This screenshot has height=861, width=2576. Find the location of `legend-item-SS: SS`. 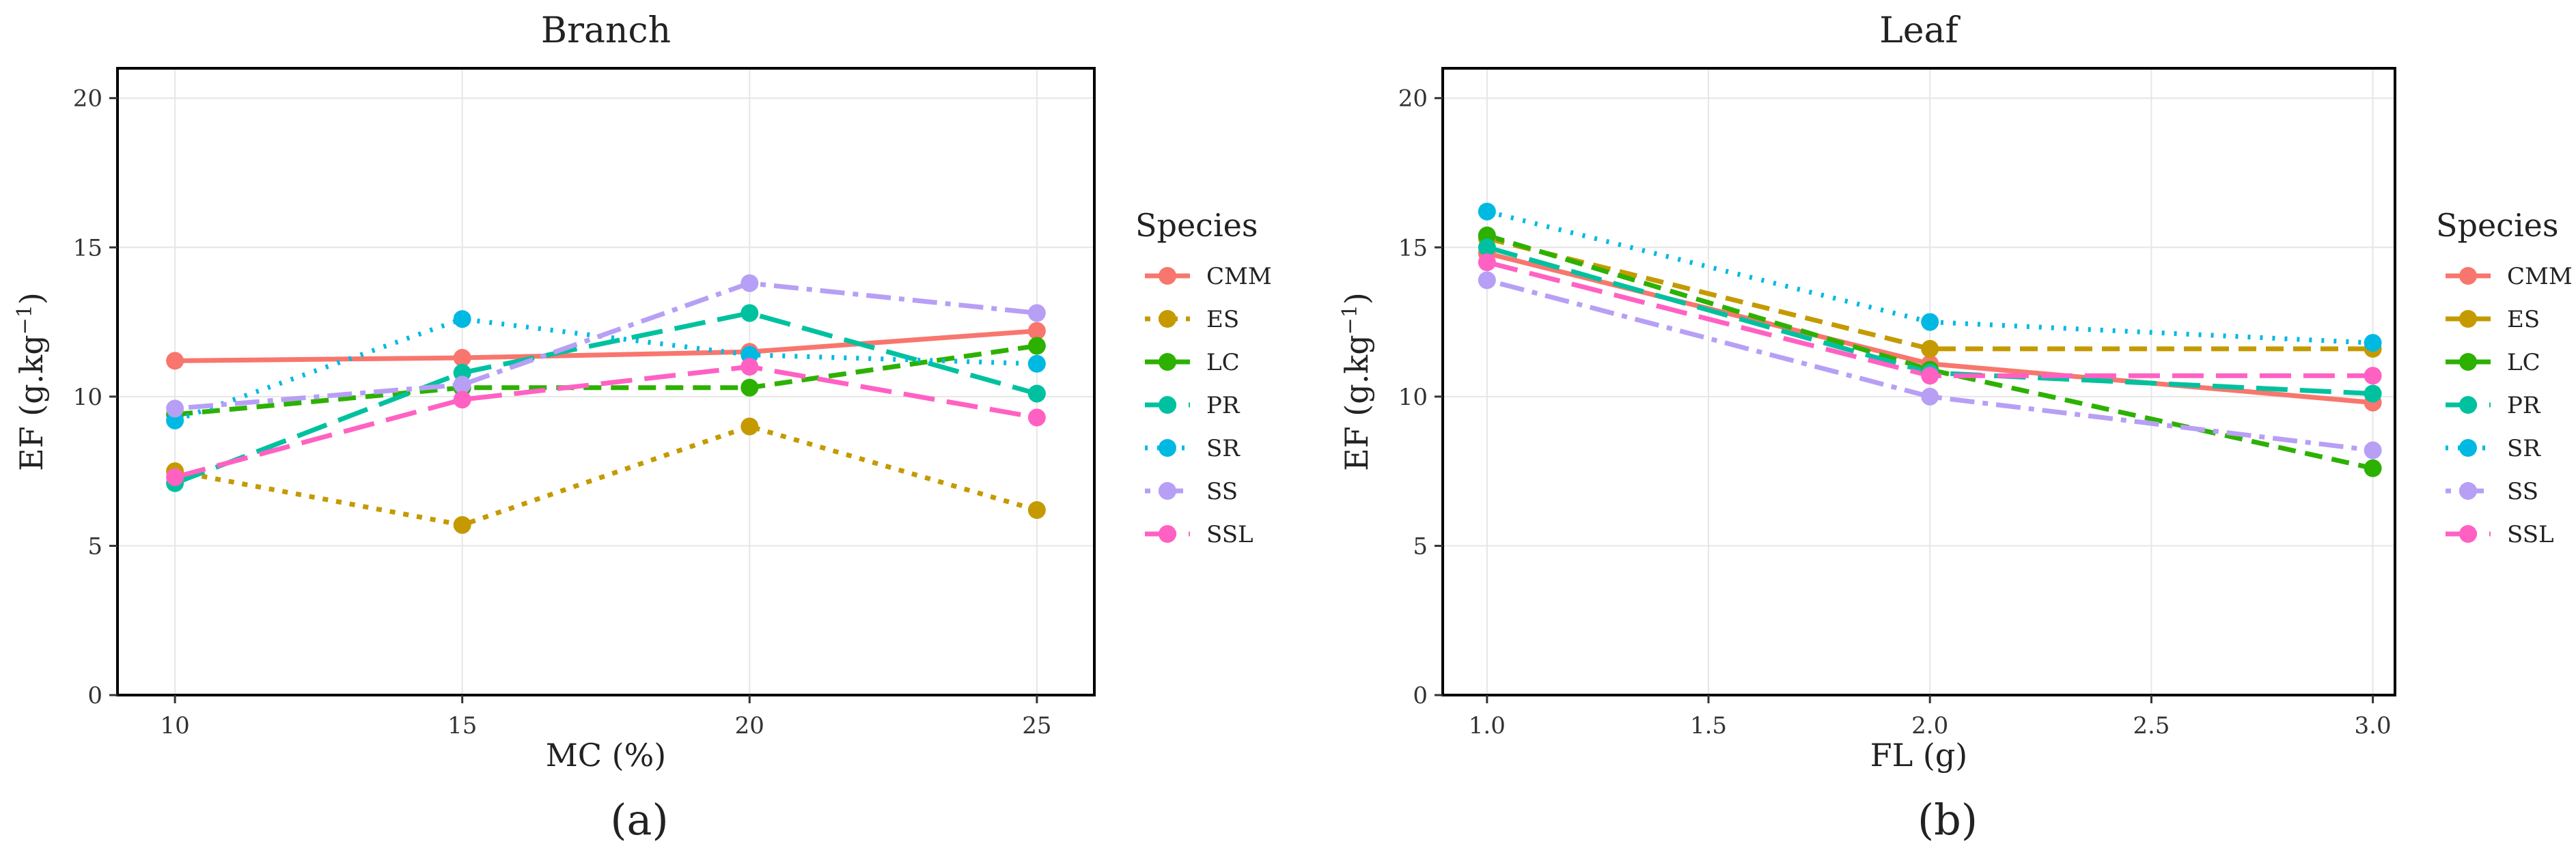

legend-item-SS: SS is located at coordinates (2492, 491).